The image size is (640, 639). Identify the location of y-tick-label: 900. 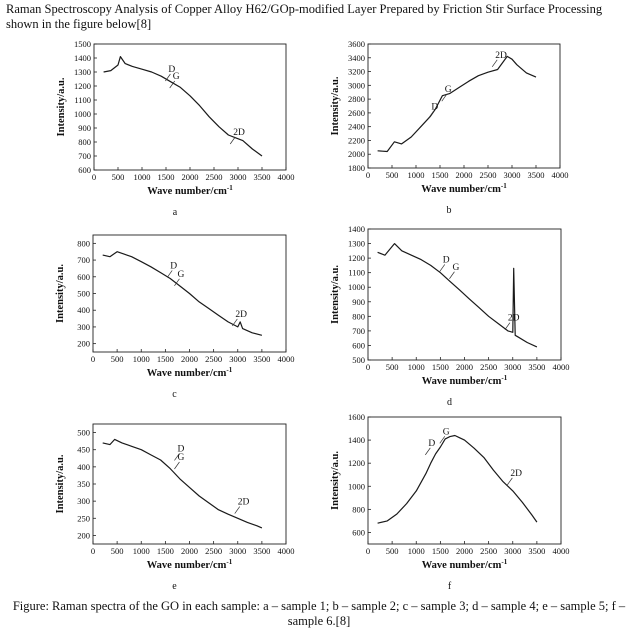
(84, 128).